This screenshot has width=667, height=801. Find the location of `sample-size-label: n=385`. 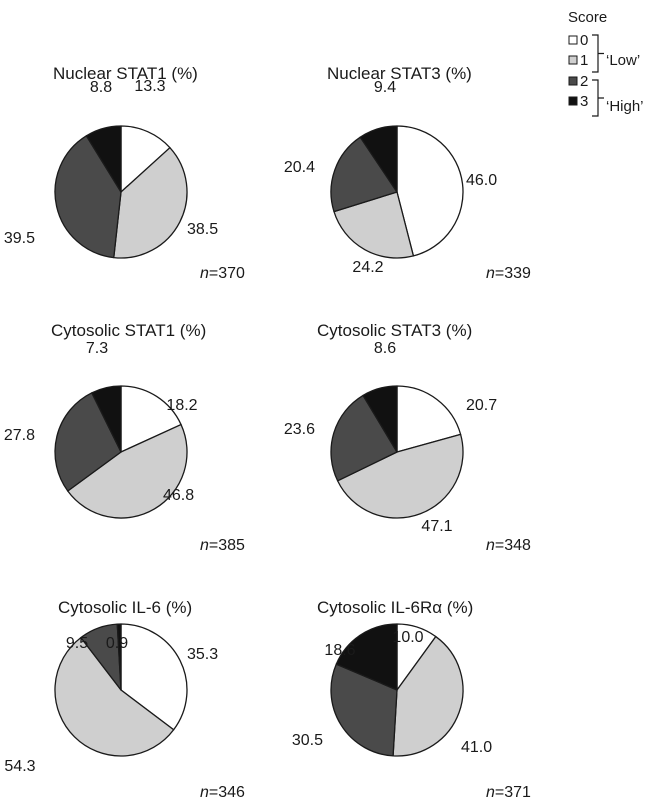

sample-size-label: n=385 is located at coordinates (222, 545).